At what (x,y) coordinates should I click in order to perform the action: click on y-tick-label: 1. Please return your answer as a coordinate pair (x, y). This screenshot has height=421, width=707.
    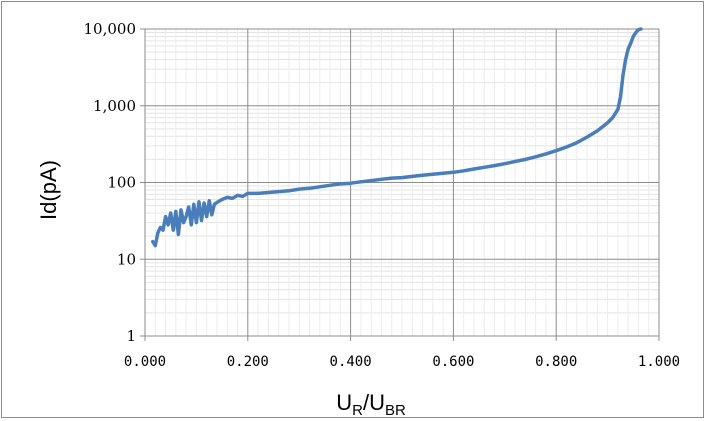
    Looking at the image, I should click on (131, 336).